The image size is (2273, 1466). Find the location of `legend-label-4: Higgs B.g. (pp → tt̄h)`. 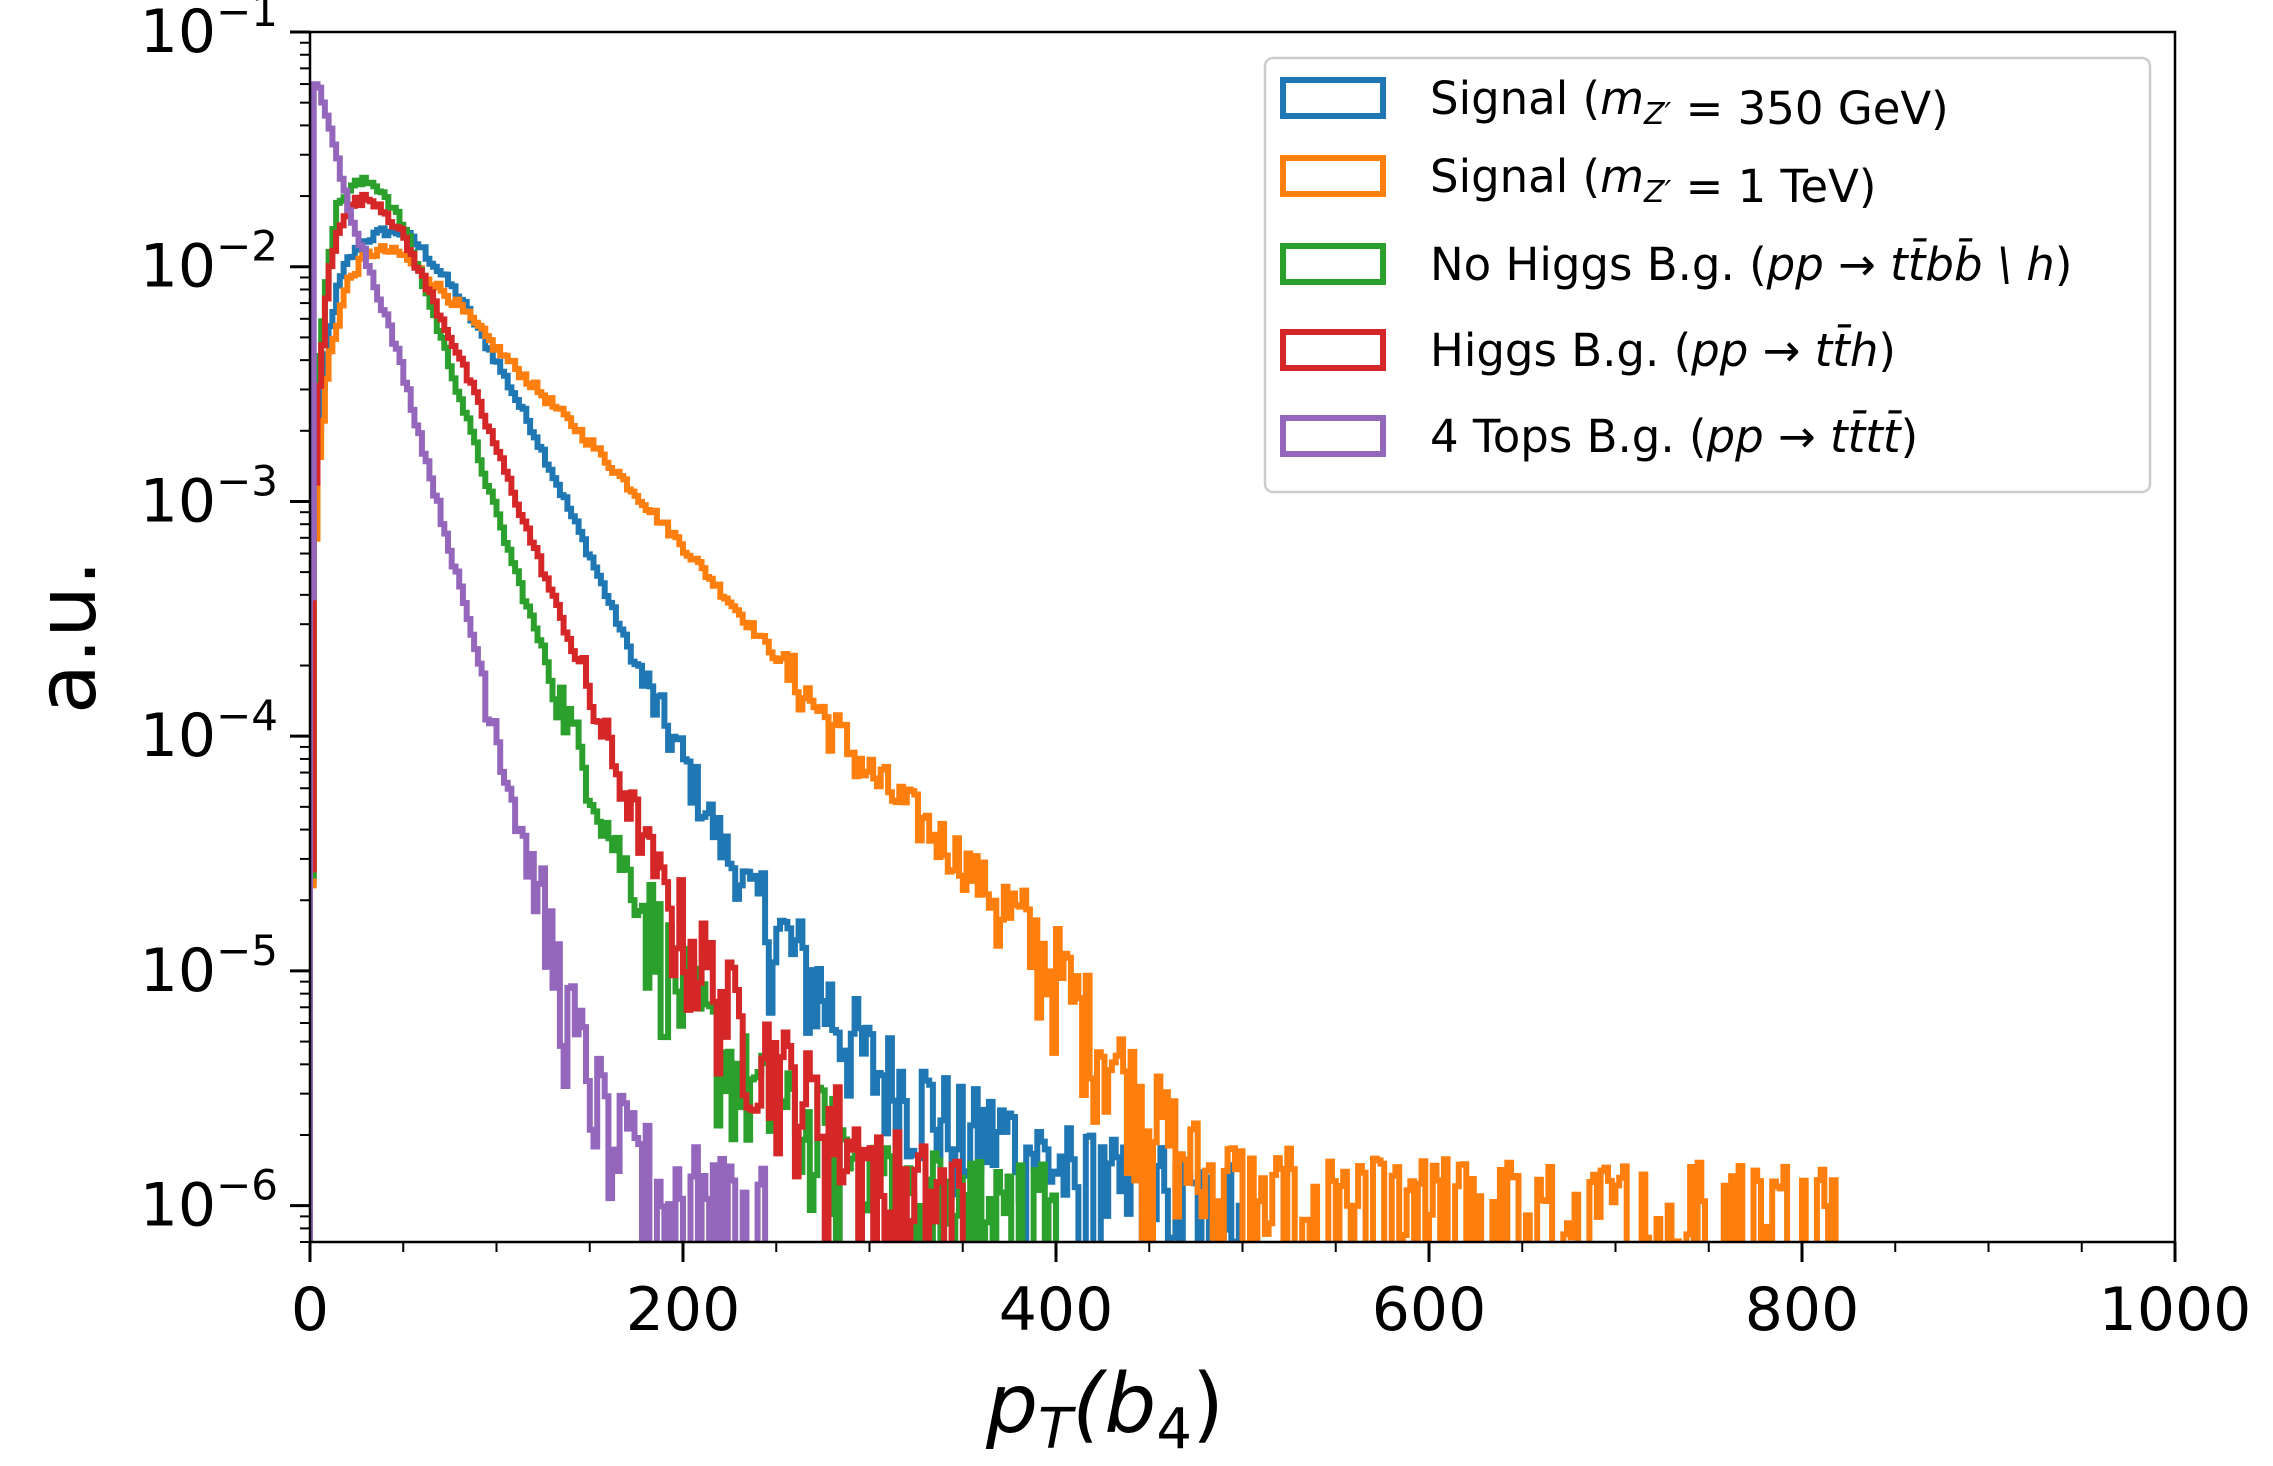

legend-label-4: Higgs B.g. (pp → tt̄h) is located at coordinates (1663, 350).